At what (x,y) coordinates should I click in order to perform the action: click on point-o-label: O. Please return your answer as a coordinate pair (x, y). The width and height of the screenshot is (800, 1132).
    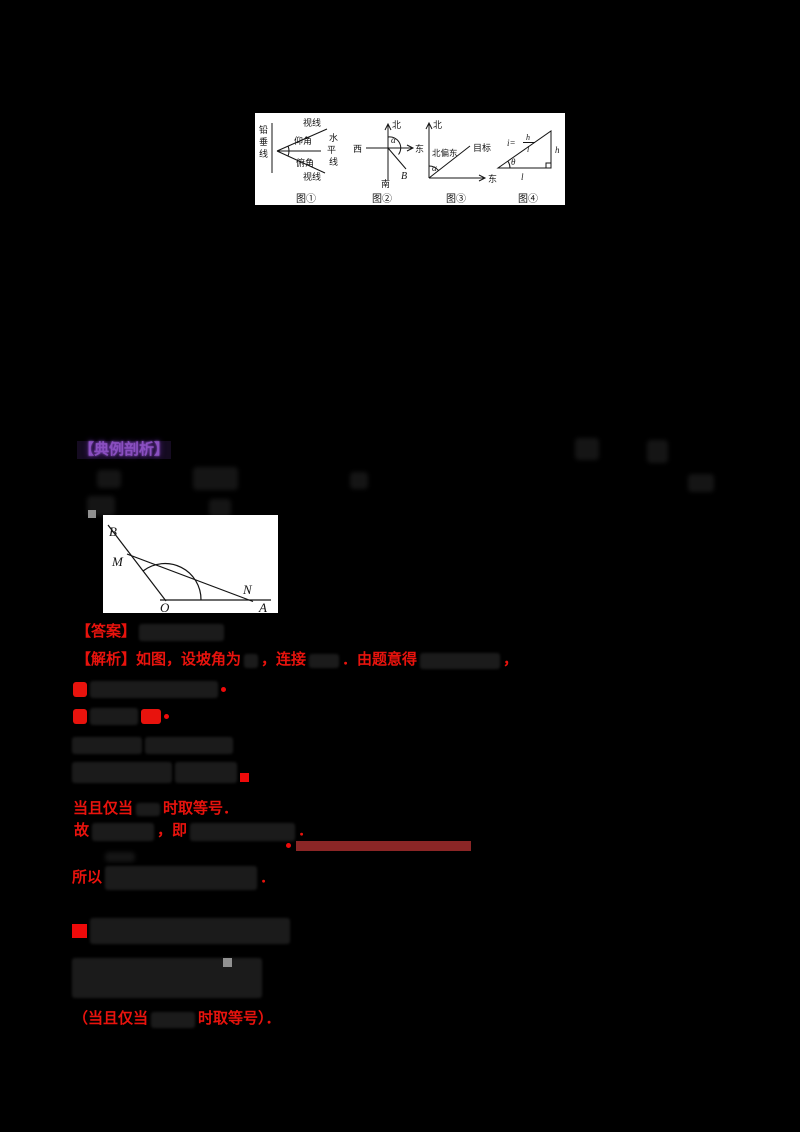
    Looking at the image, I should click on (165, 606).